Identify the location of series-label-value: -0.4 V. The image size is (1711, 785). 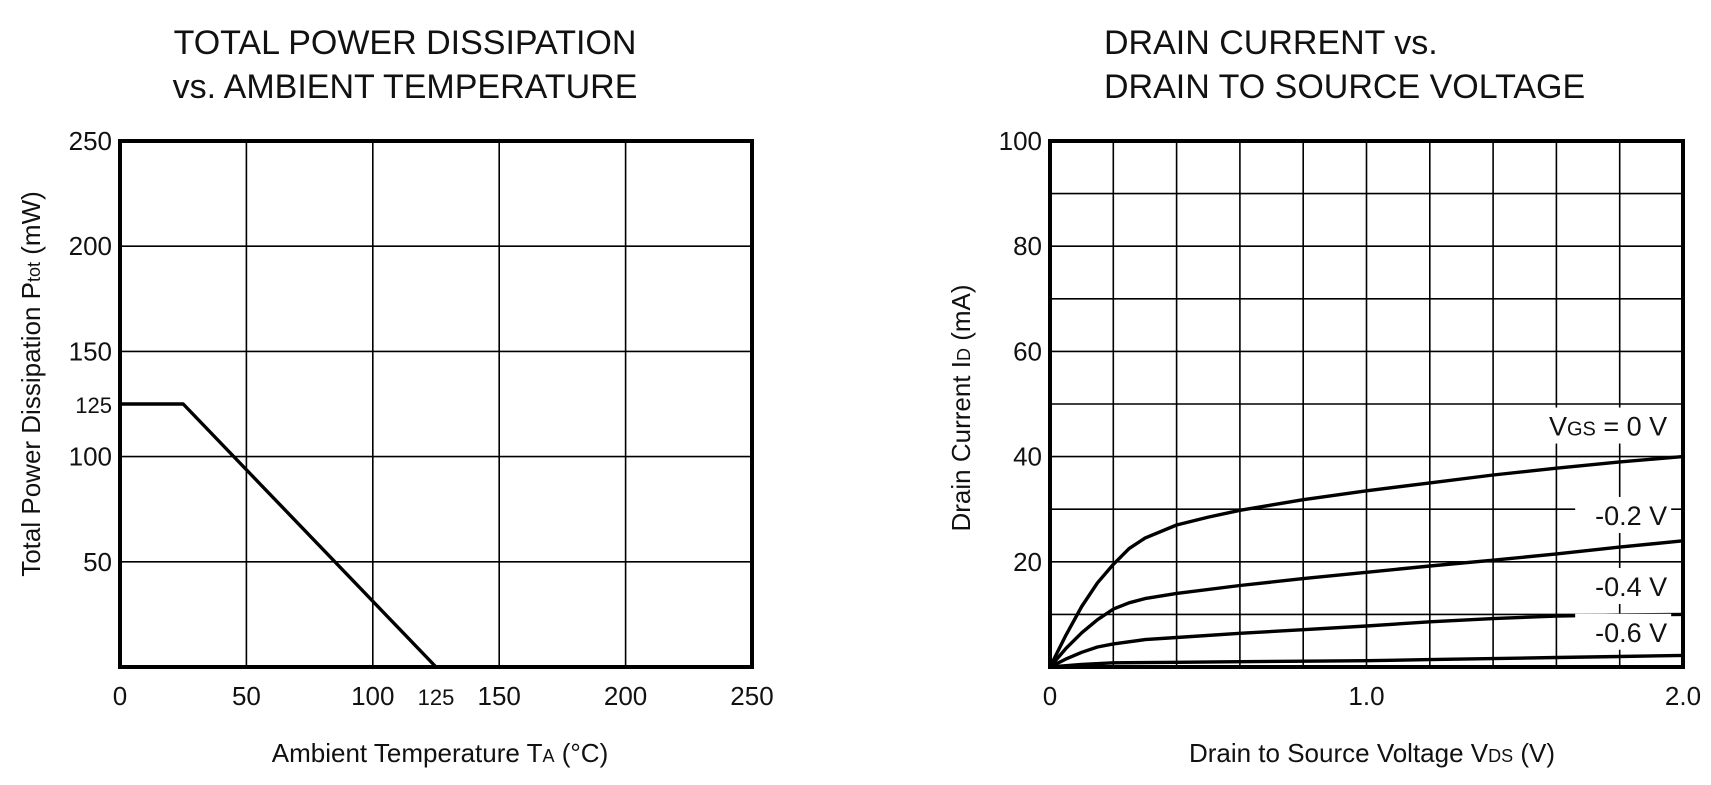
(1631, 587).